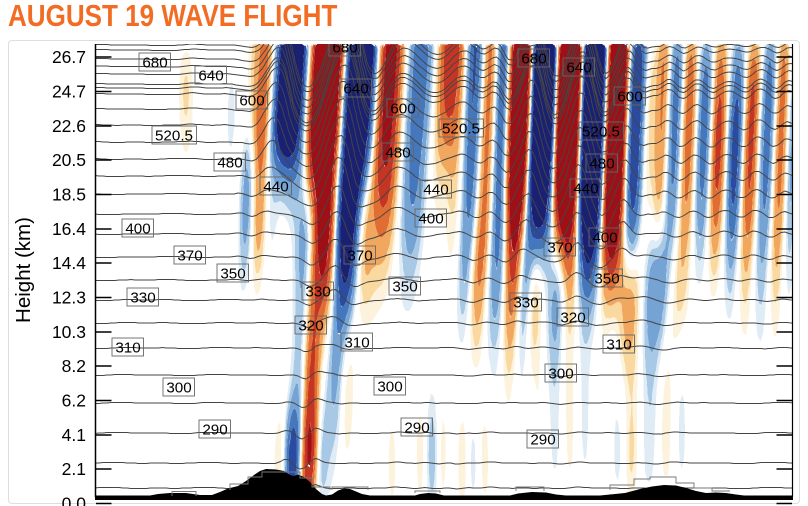  What do you see at coordinates (69, 332) in the screenshot?
I see `svg-text: 10.3` at bounding box center [69, 332].